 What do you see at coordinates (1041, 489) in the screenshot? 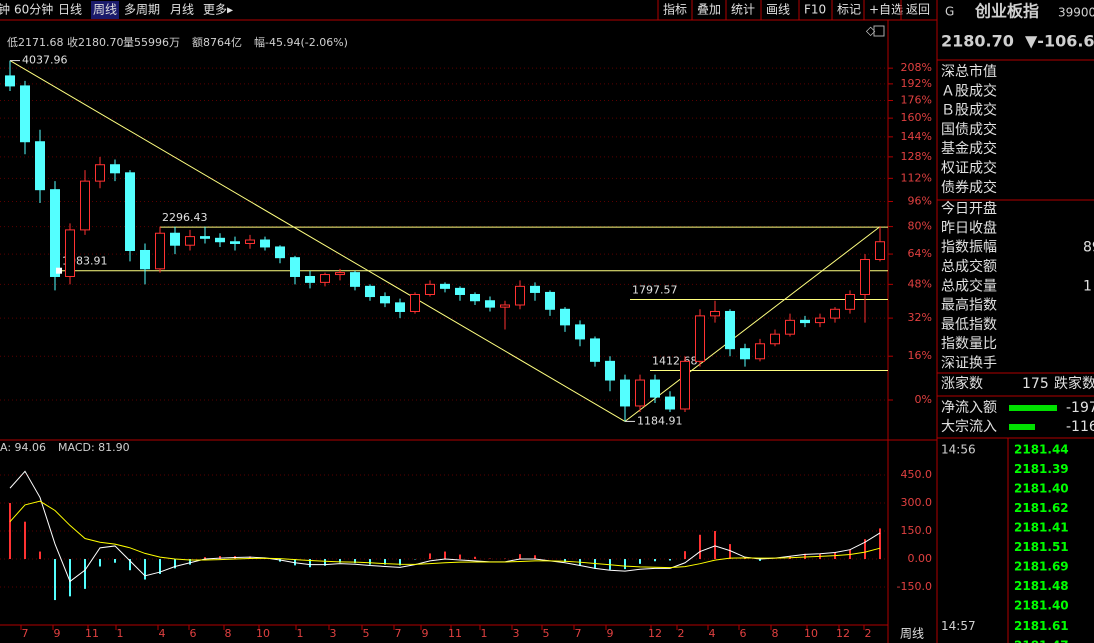
I see `tick-price: 2181.40` at bounding box center [1041, 489].